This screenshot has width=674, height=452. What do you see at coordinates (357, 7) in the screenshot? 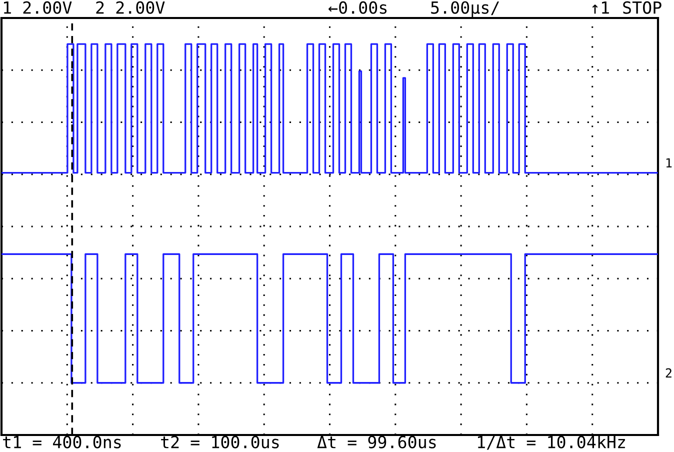
I see `text: ←0.00s` at bounding box center [357, 7].